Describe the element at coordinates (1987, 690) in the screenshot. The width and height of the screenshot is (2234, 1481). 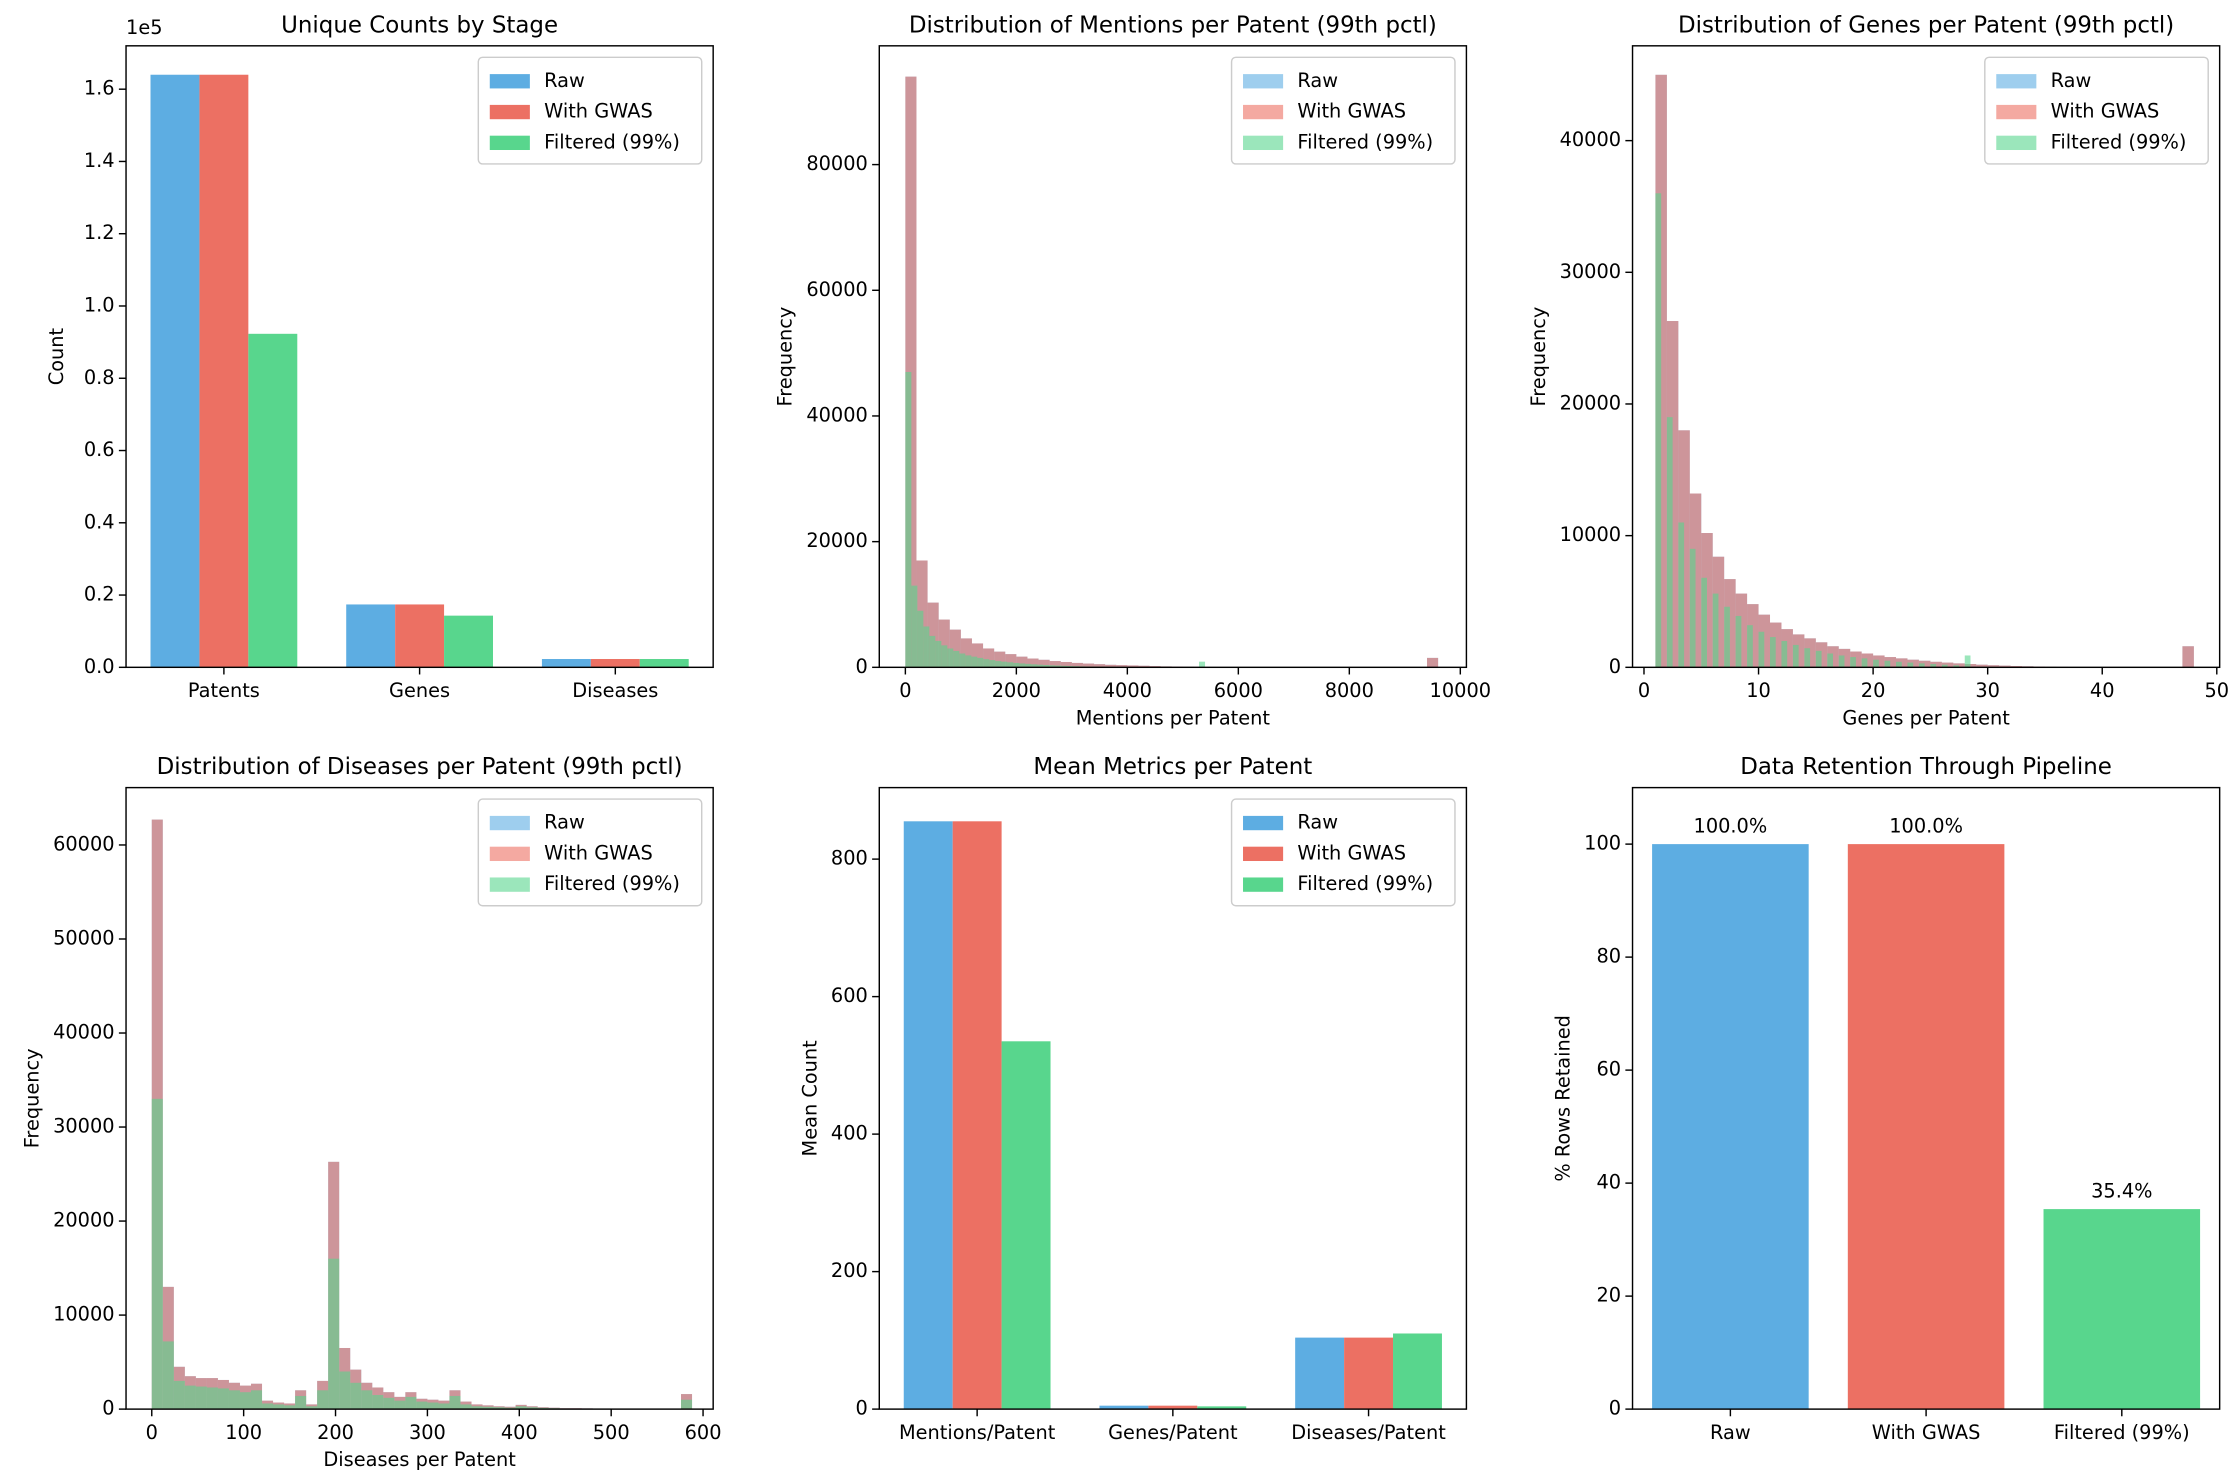
I see `x-tick-label: 30` at that location.